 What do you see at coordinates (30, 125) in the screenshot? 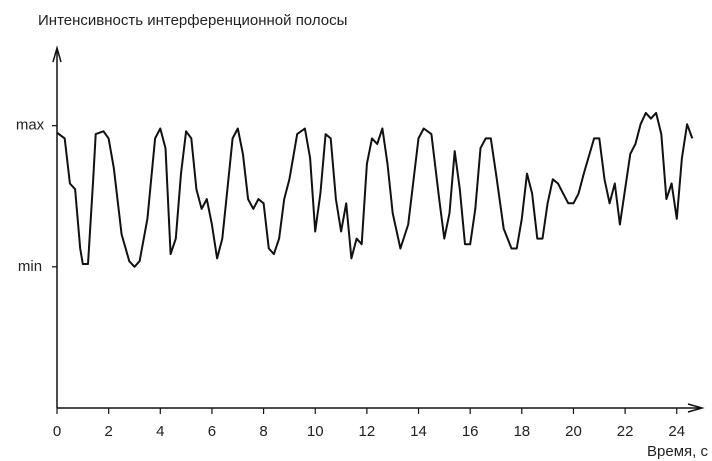
I see `y-tick-label: max` at bounding box center [30, 125].